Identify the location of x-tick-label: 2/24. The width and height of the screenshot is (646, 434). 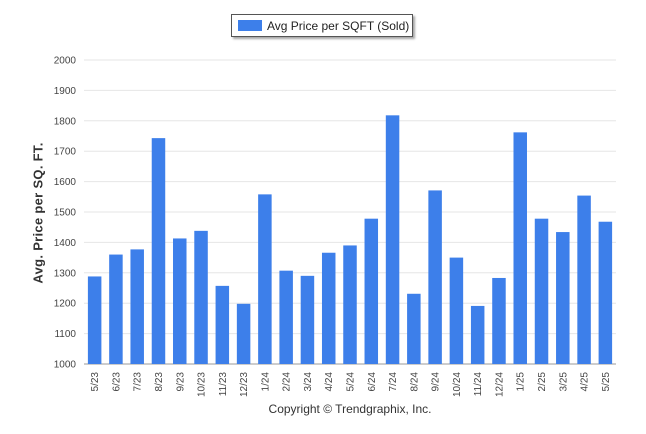
(287, 382).